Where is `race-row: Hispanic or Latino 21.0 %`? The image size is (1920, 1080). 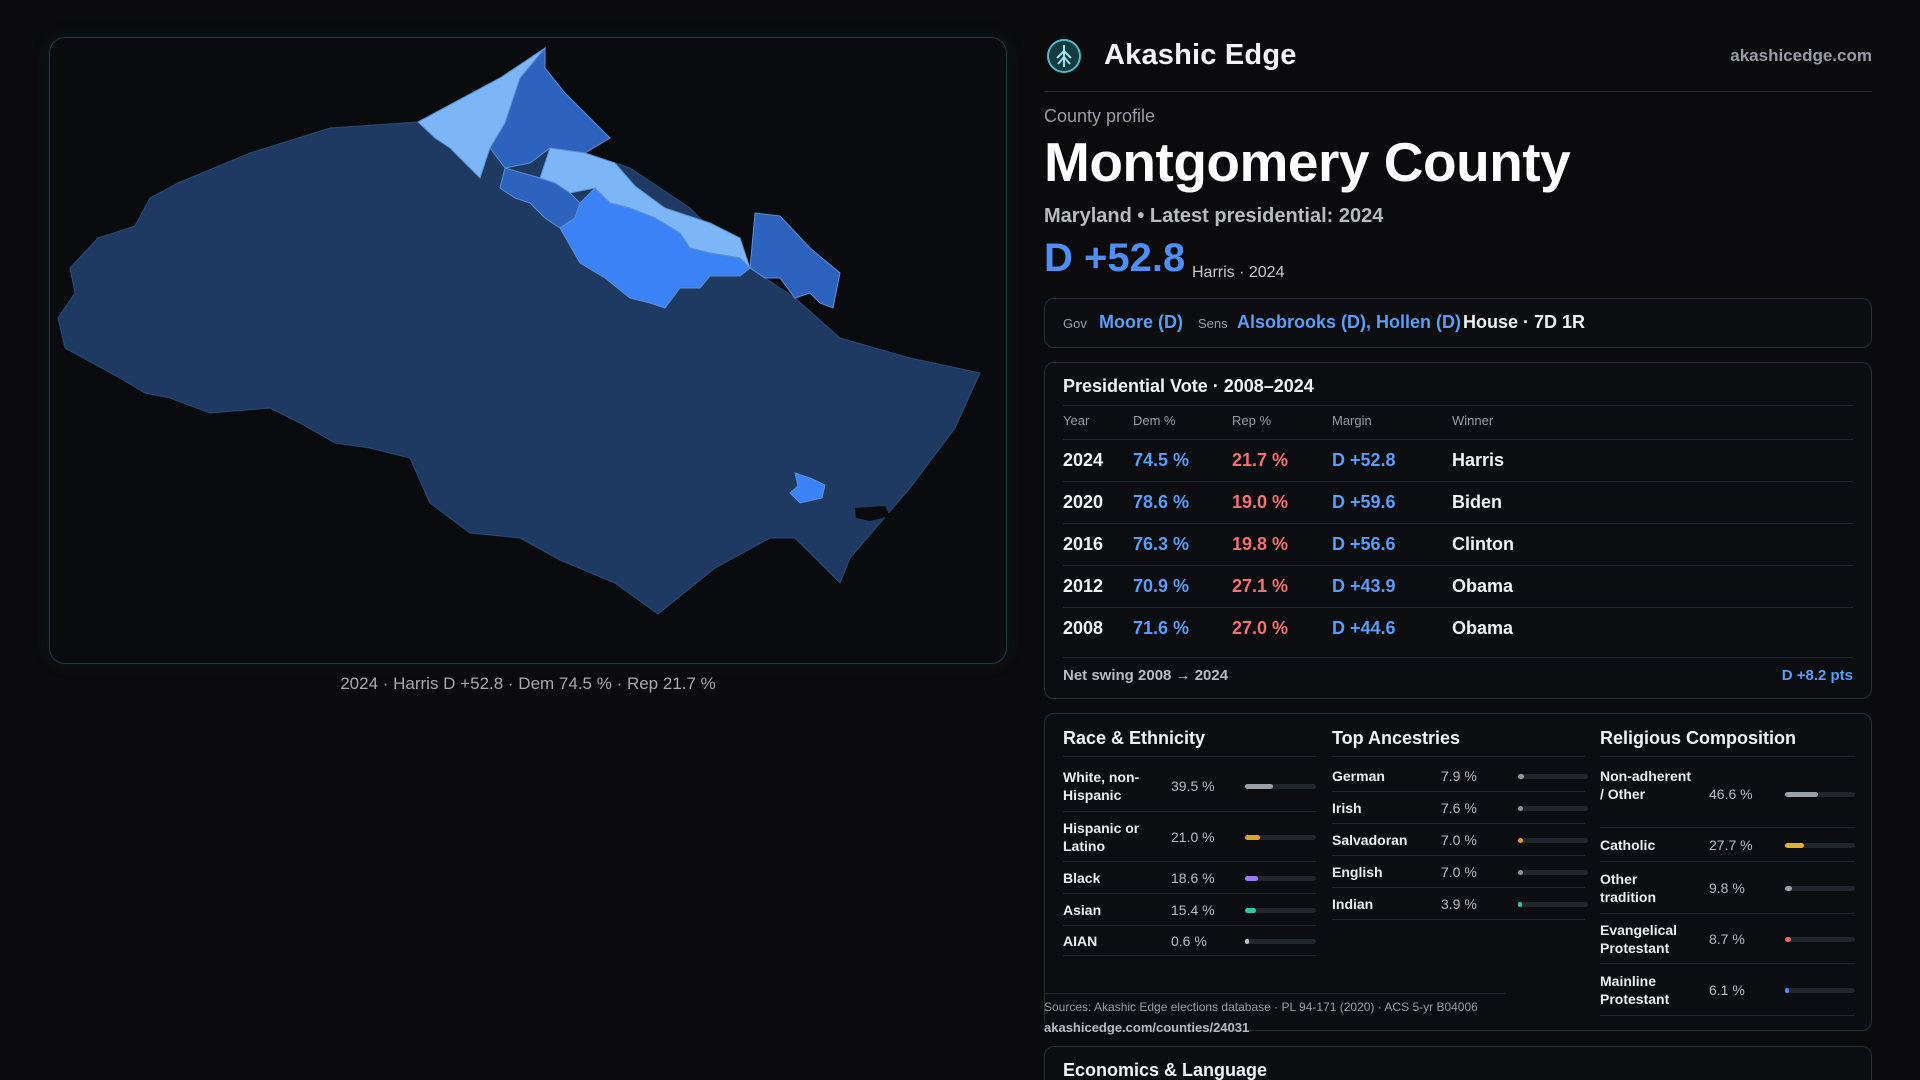
race-row: Hispanic or Latino 21.0 % is located at coordinates (1189, 837).